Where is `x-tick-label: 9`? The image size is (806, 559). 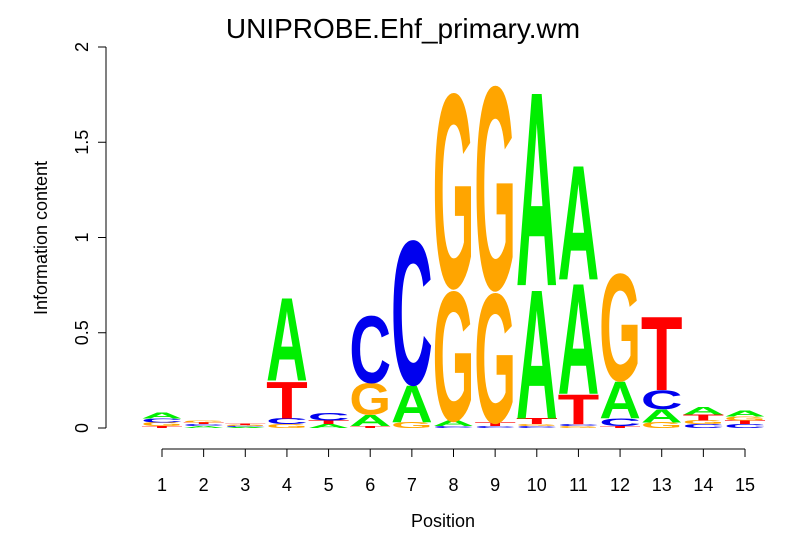 x-tick-label: 9 is located at coordinates (495, 485).